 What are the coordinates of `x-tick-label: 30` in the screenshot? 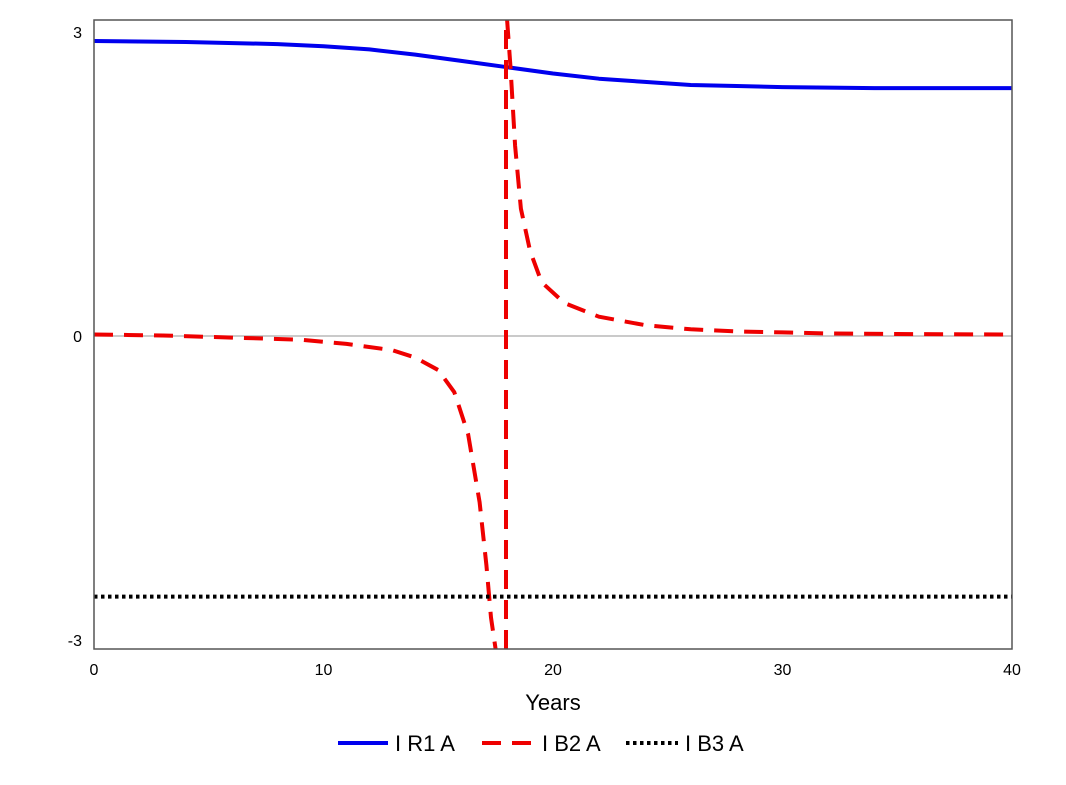 It's located at (783, 670).